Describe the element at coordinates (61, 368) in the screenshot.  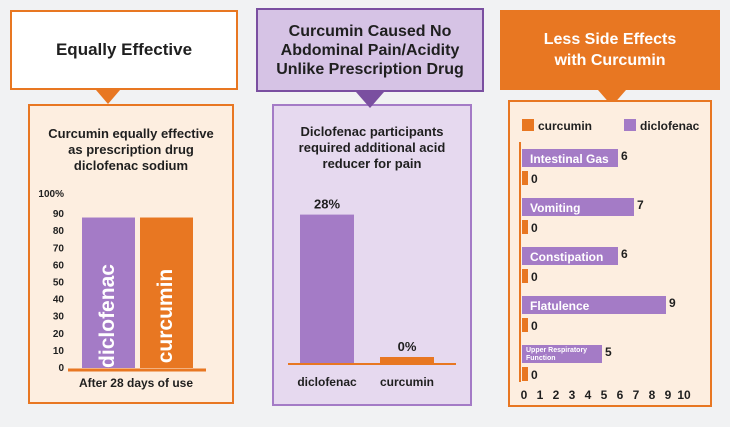
I see `chart-1-ytick-label: 0` at that location.